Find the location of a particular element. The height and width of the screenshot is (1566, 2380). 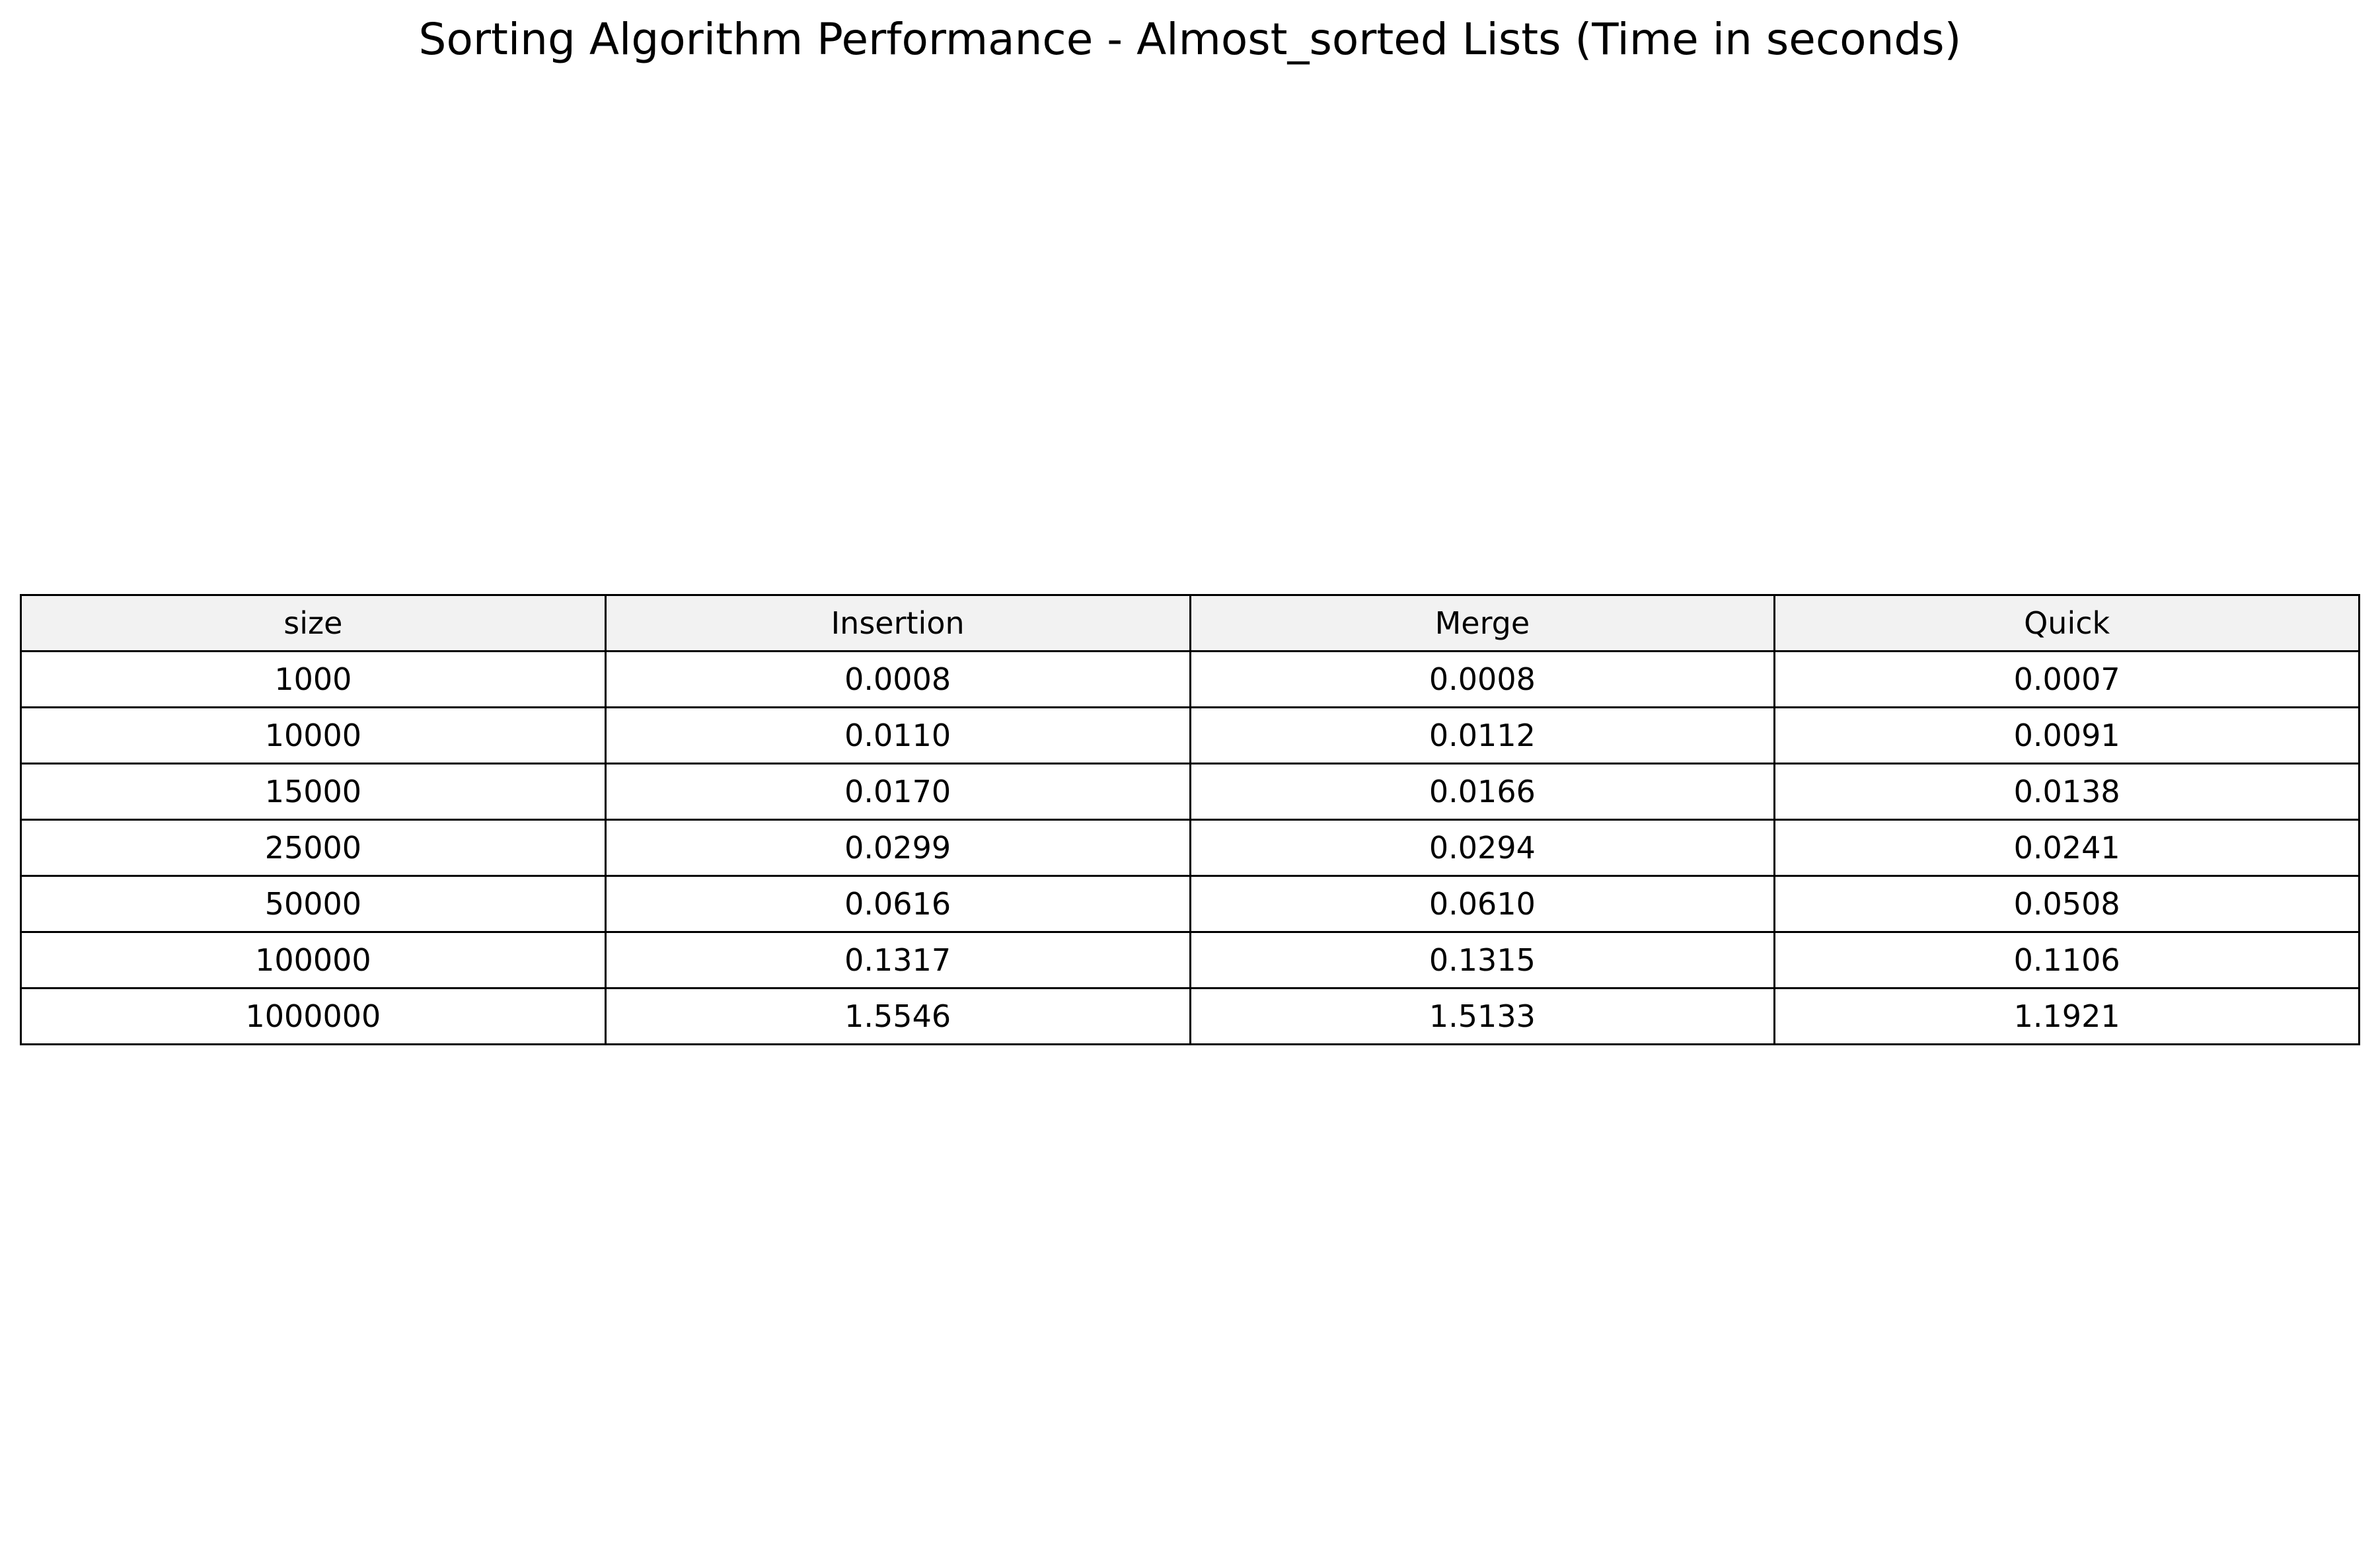

table-row: 10000 0.0110 0.0112 0.0091 is located at coordinates (1190, 735).